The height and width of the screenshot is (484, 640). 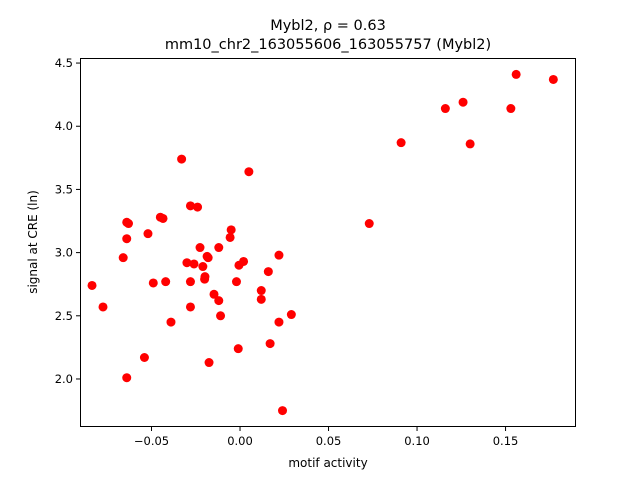 What do you see at coordinates (240, 441) in the screenshot?
I see `x-tick-label: 0.00` at bounding box center [240, 441].